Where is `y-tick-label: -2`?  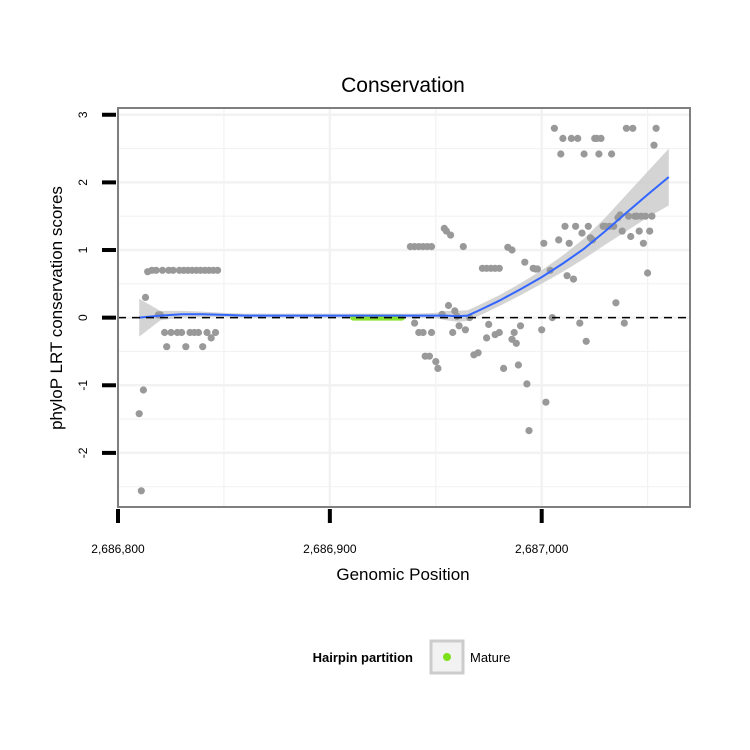 y-tick-label: -2 is located at coordinates (83, 452).